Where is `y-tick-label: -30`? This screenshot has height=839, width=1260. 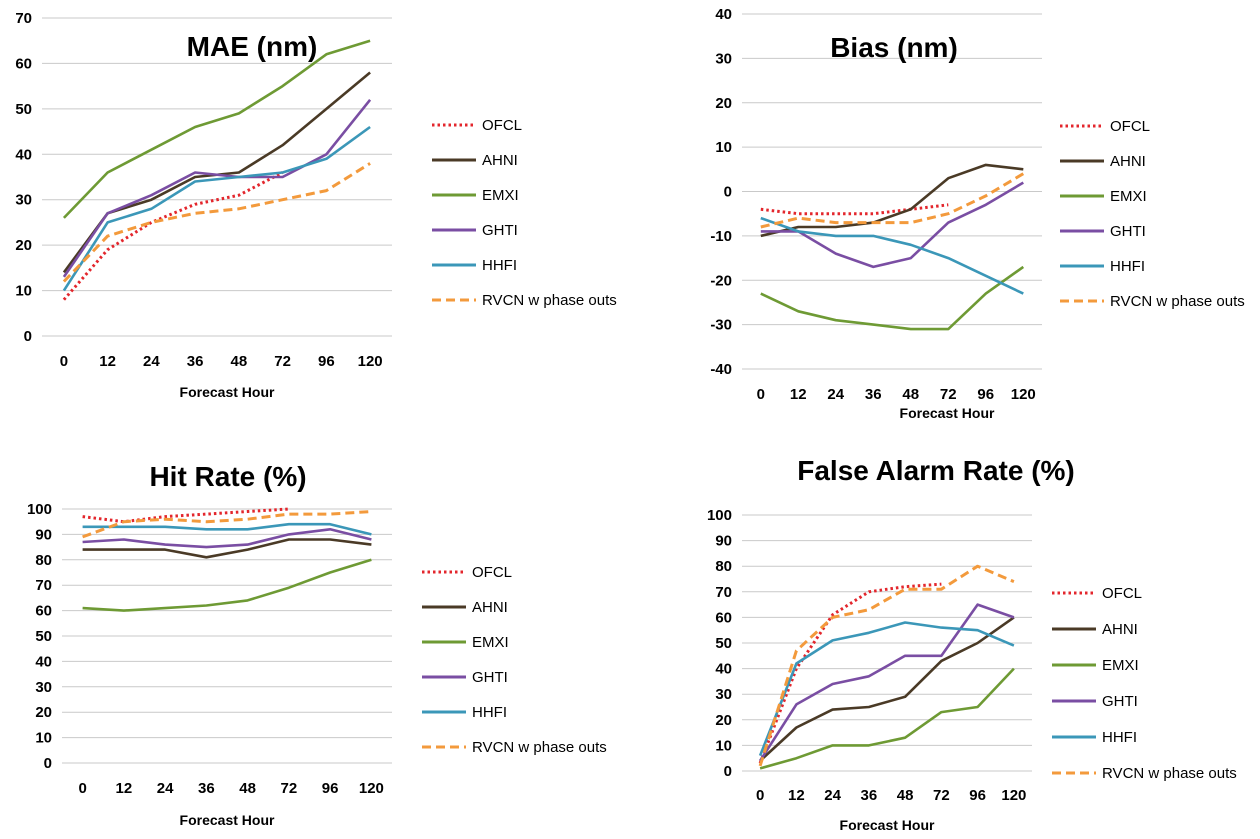
y-tick-label: -30 is located at coordinates (721, 325).